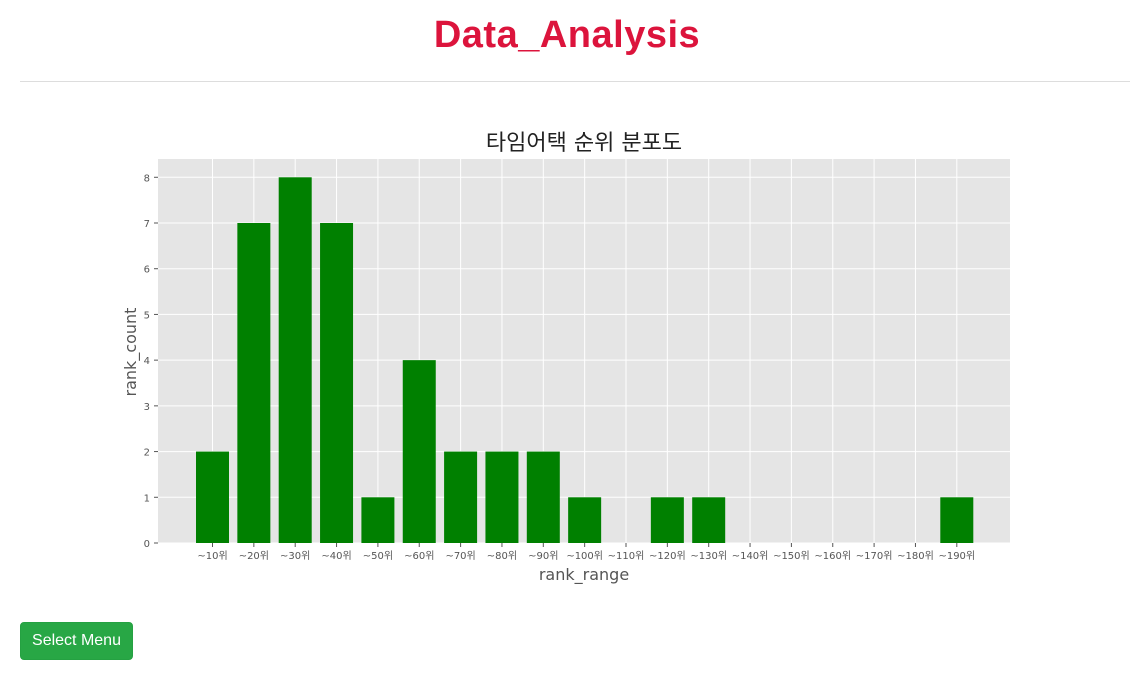 Image resolution: width=1134 pixels, height=689 pixels. What do you see at coordinates (832, 555) in the screenshot?
I see `x-tick-label: ~160위` at bounding box center [832, 555].